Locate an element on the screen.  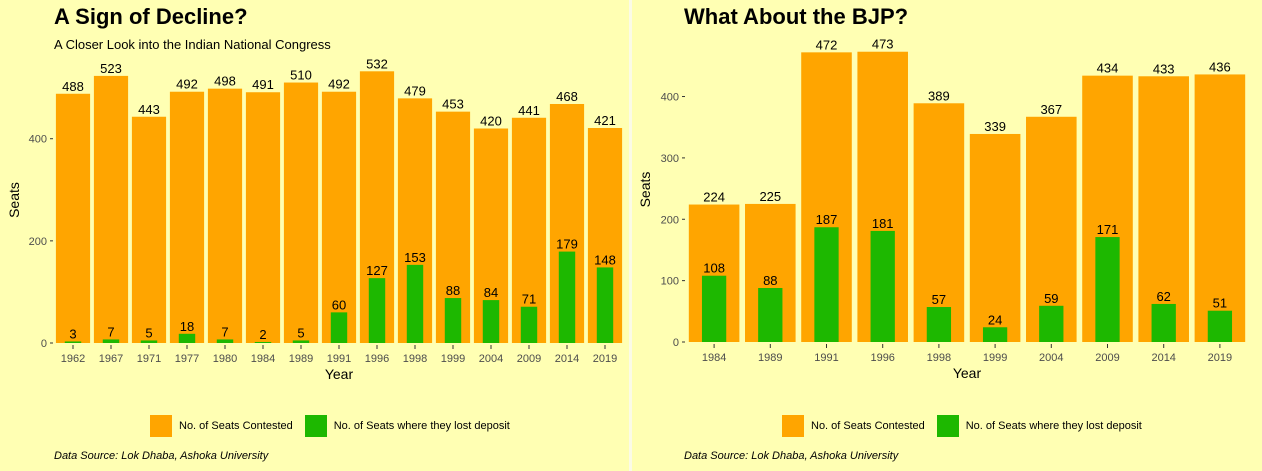
x-tick-label: 1989 is located at coordinates (301, 359).